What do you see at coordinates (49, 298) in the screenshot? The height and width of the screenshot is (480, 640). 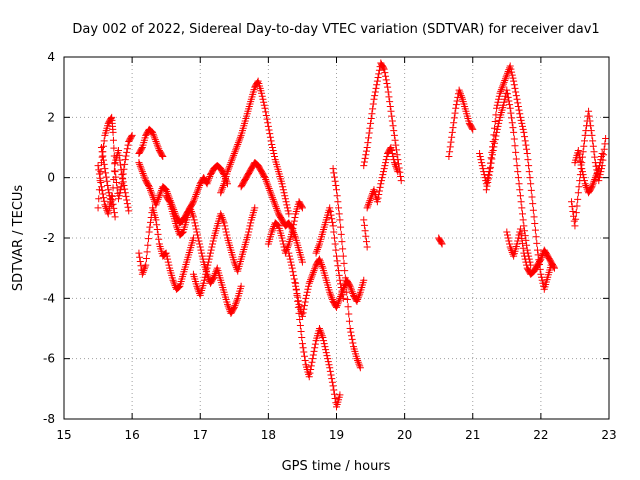 I see `y-tick-label: -4` at bounding box center [49, 298].